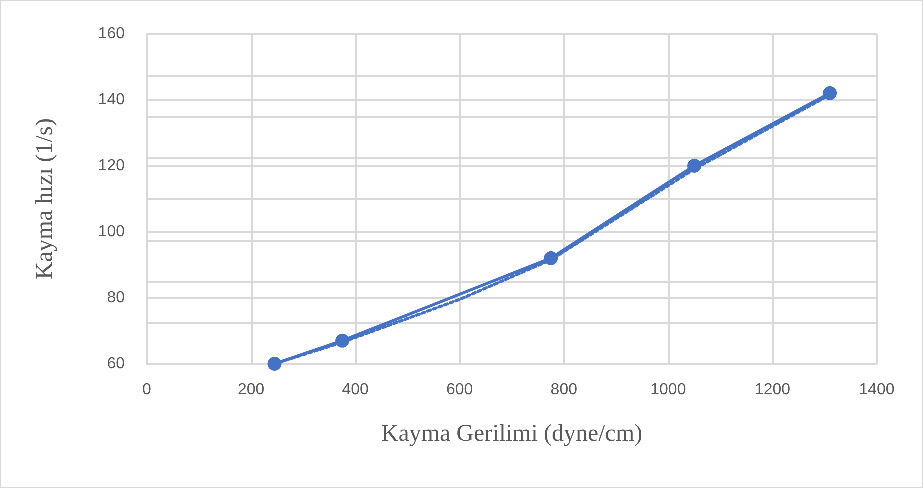  Describe the element at coordinates (112, 100) in the screenshot. I see `y-tick-label: 140` at that location.